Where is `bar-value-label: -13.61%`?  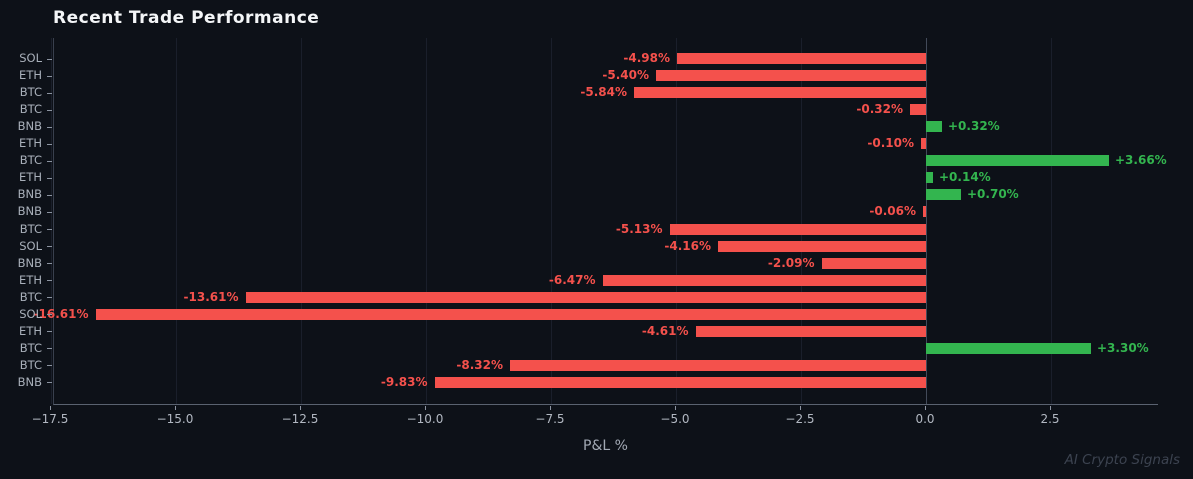 bar-value-label: -13.61% is located at coordinates (211, 296).